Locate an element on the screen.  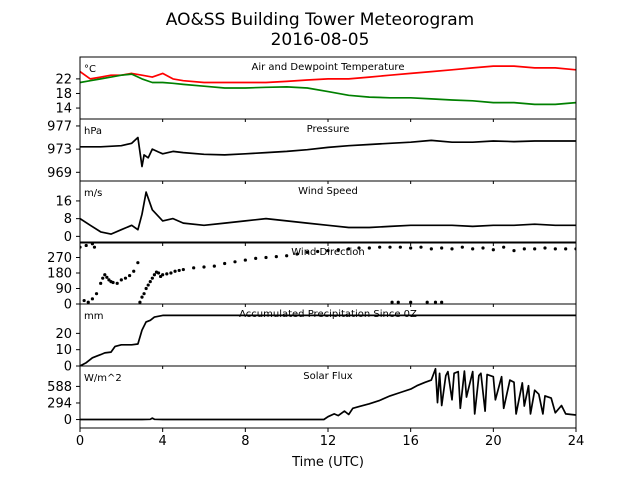
x-tick-label: 16 is located at coordinates (410, 441).